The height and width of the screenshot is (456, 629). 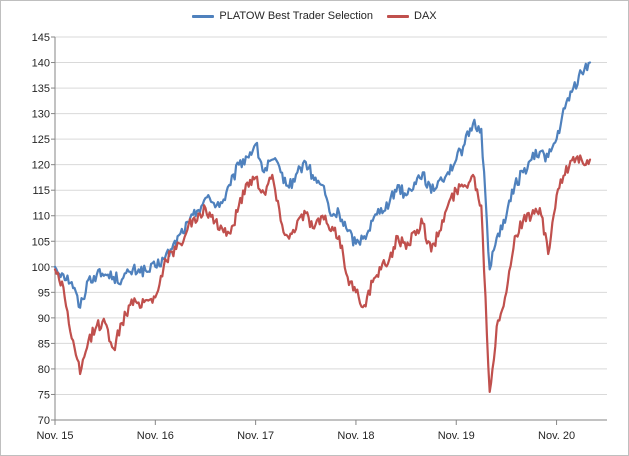 I want to click on y-tick-label-145: 145, so click(x=41, y=38).